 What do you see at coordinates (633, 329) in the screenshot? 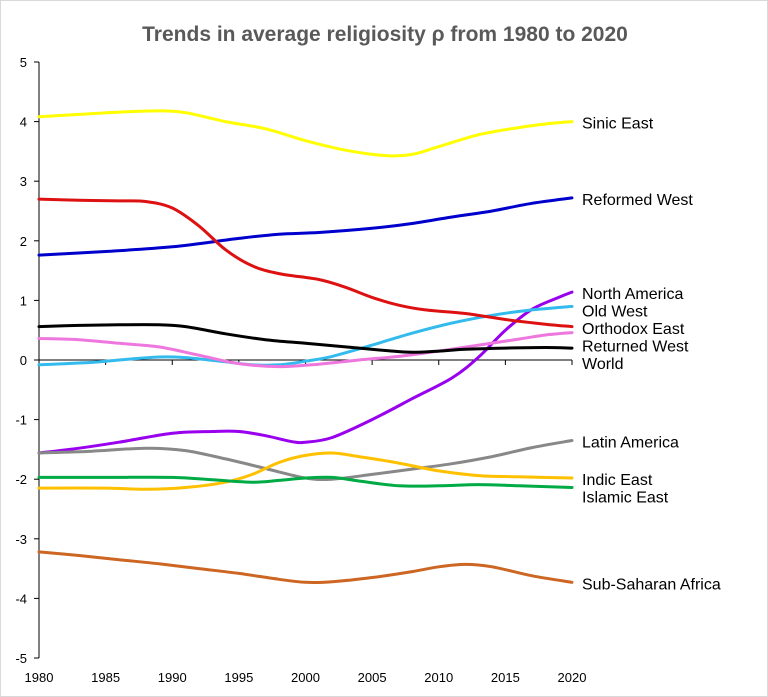
I see `series-label-orthodox-east: Orthodox East` at bounding box center [633, 329].